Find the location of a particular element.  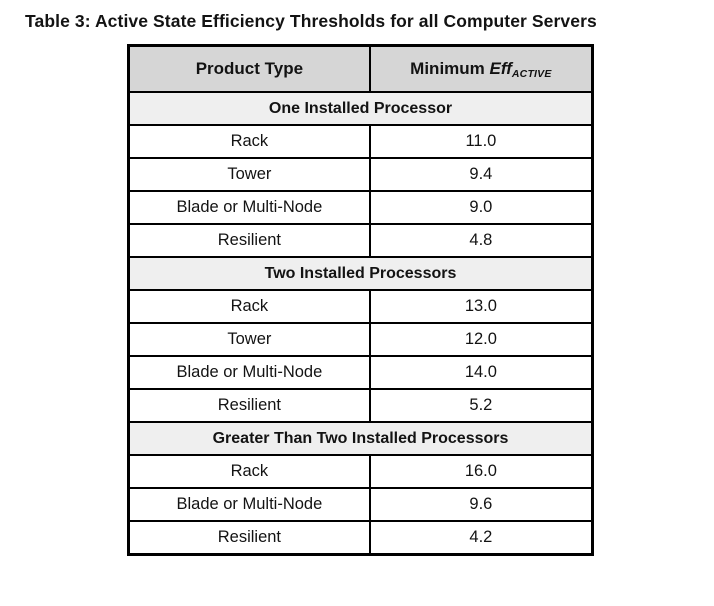

table-row: Resilient 4.2 is located at coordinates (360, 538).